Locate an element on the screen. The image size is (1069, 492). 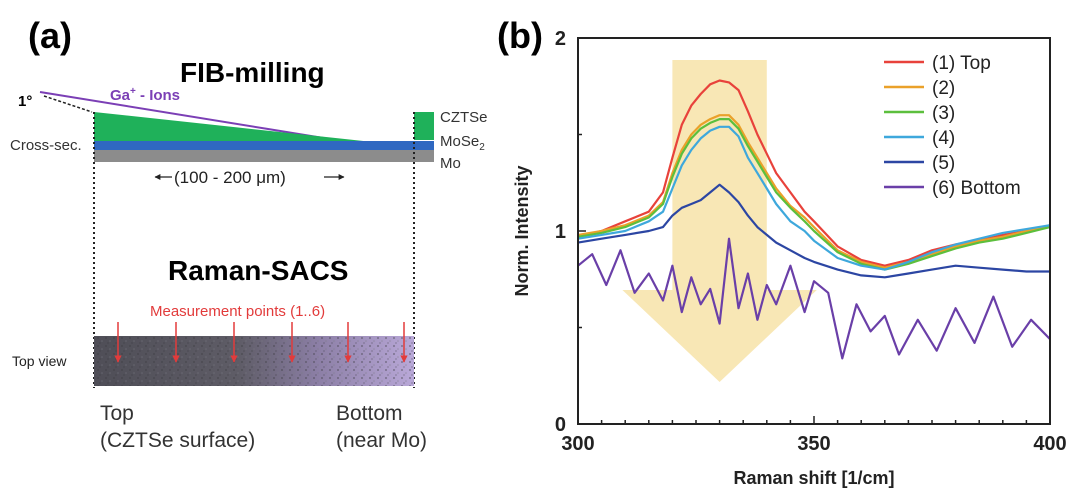
legend-label-6: (6) Bottom is located at coordinates (976, 188).